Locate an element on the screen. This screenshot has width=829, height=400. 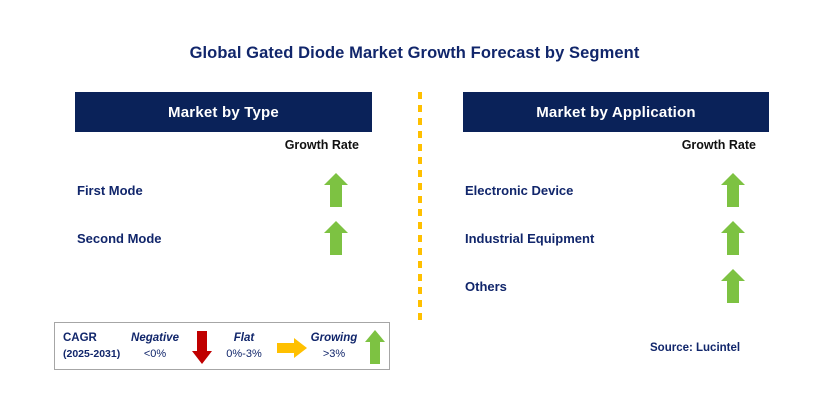
segment-rows-type: First Mode Second Mode is located at coordinates (223, 214).